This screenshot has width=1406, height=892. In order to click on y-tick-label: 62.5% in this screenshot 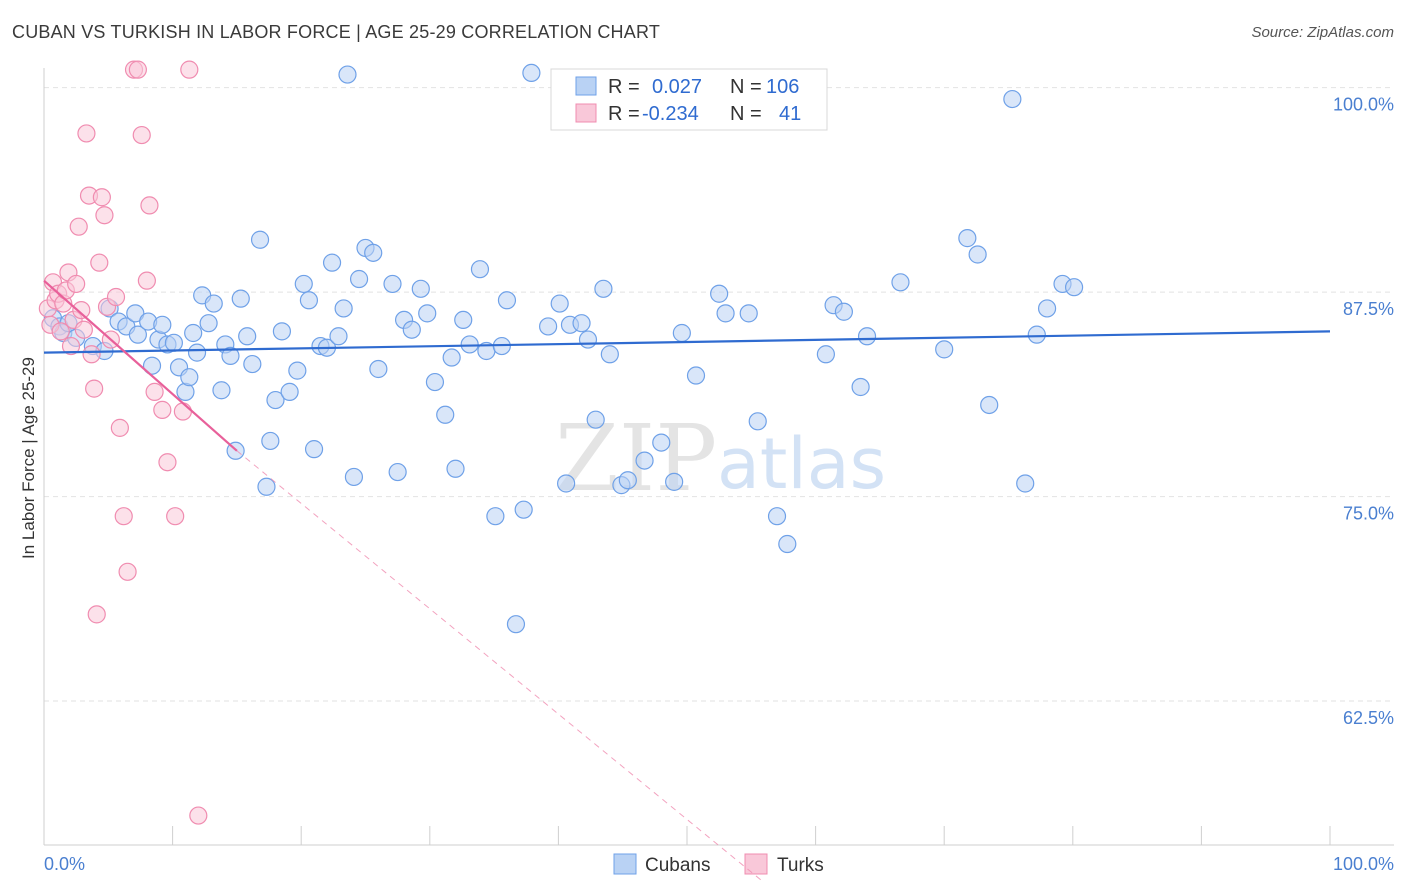, I will do `click(1368, 718)`.